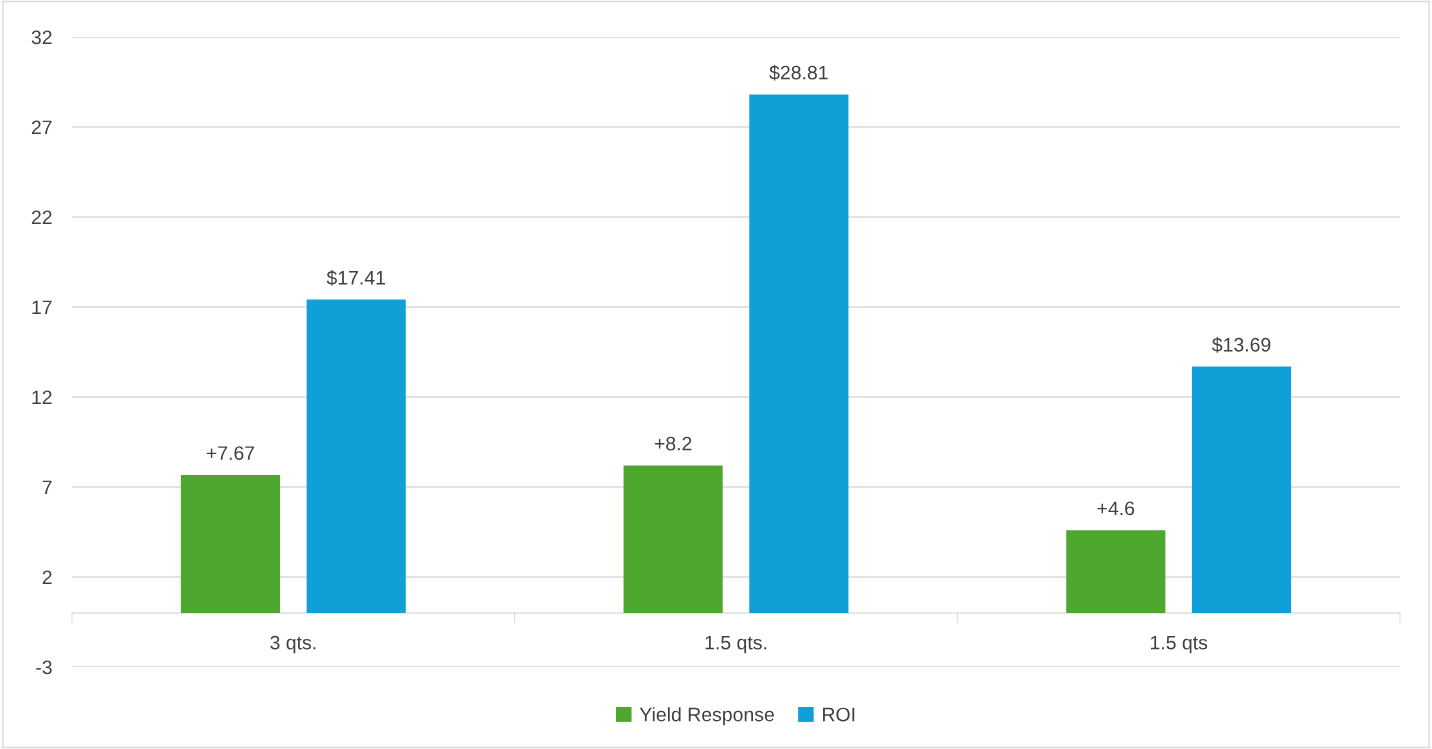 The height and width of the screenshot is (749, 1432). I want to click on data-label: $17.41, so click(355, 278).